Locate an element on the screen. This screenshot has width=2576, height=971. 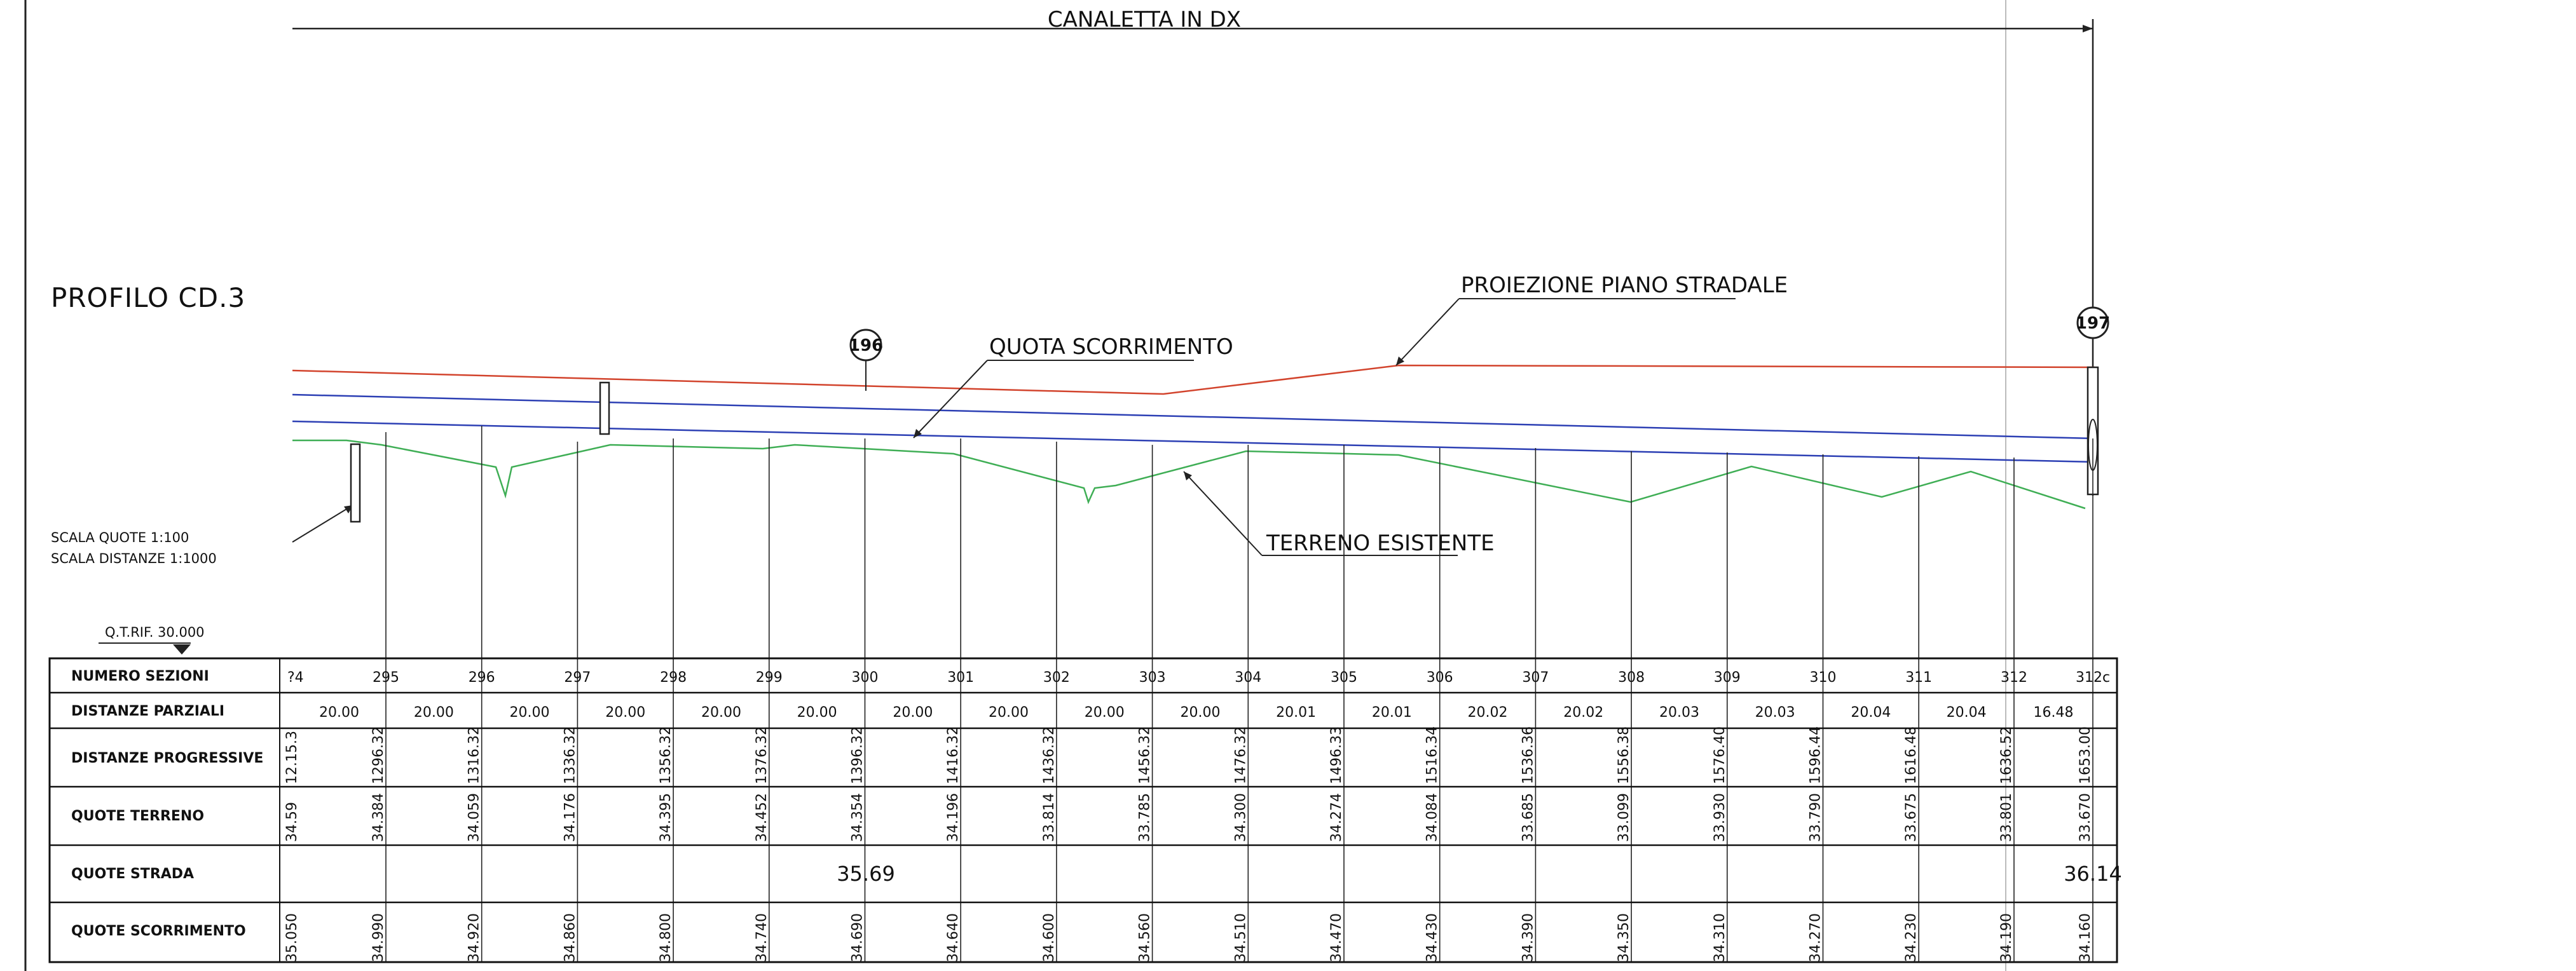
section-number: 307 is located at coordinates (1535, 678).